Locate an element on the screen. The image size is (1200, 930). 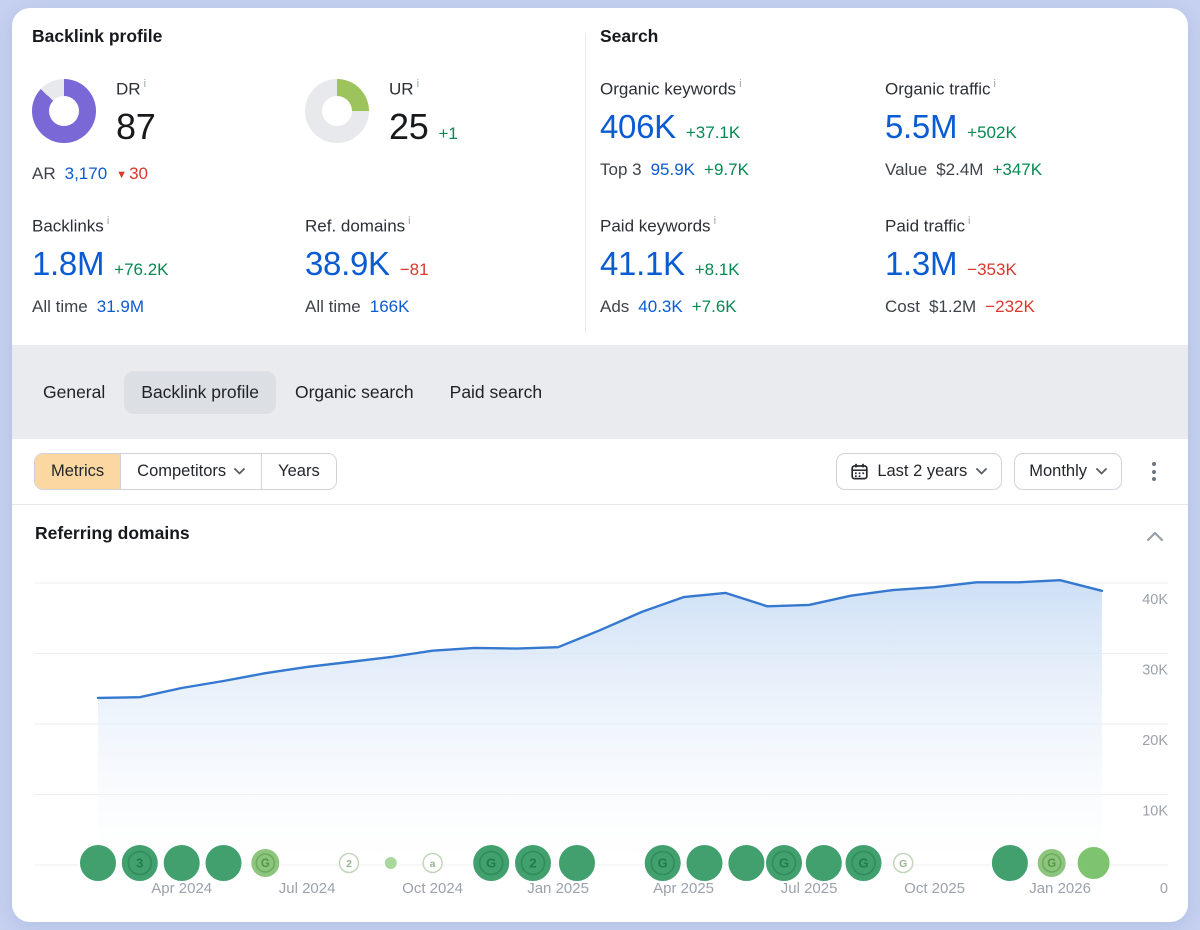
metric-paid-keywords: Paid keywords i 41.1K +8.1K Ads 40.3K +7.6K is located at coordinates (670, 265).